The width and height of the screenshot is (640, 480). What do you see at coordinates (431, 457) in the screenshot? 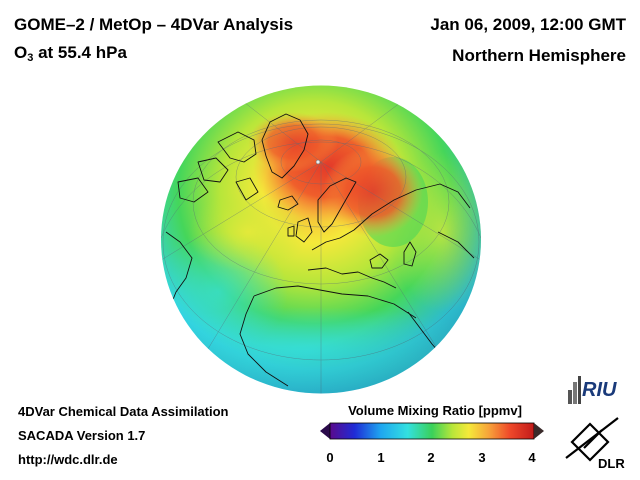
I see `colorbar-tick: 2` at bounding box center [431, 457].